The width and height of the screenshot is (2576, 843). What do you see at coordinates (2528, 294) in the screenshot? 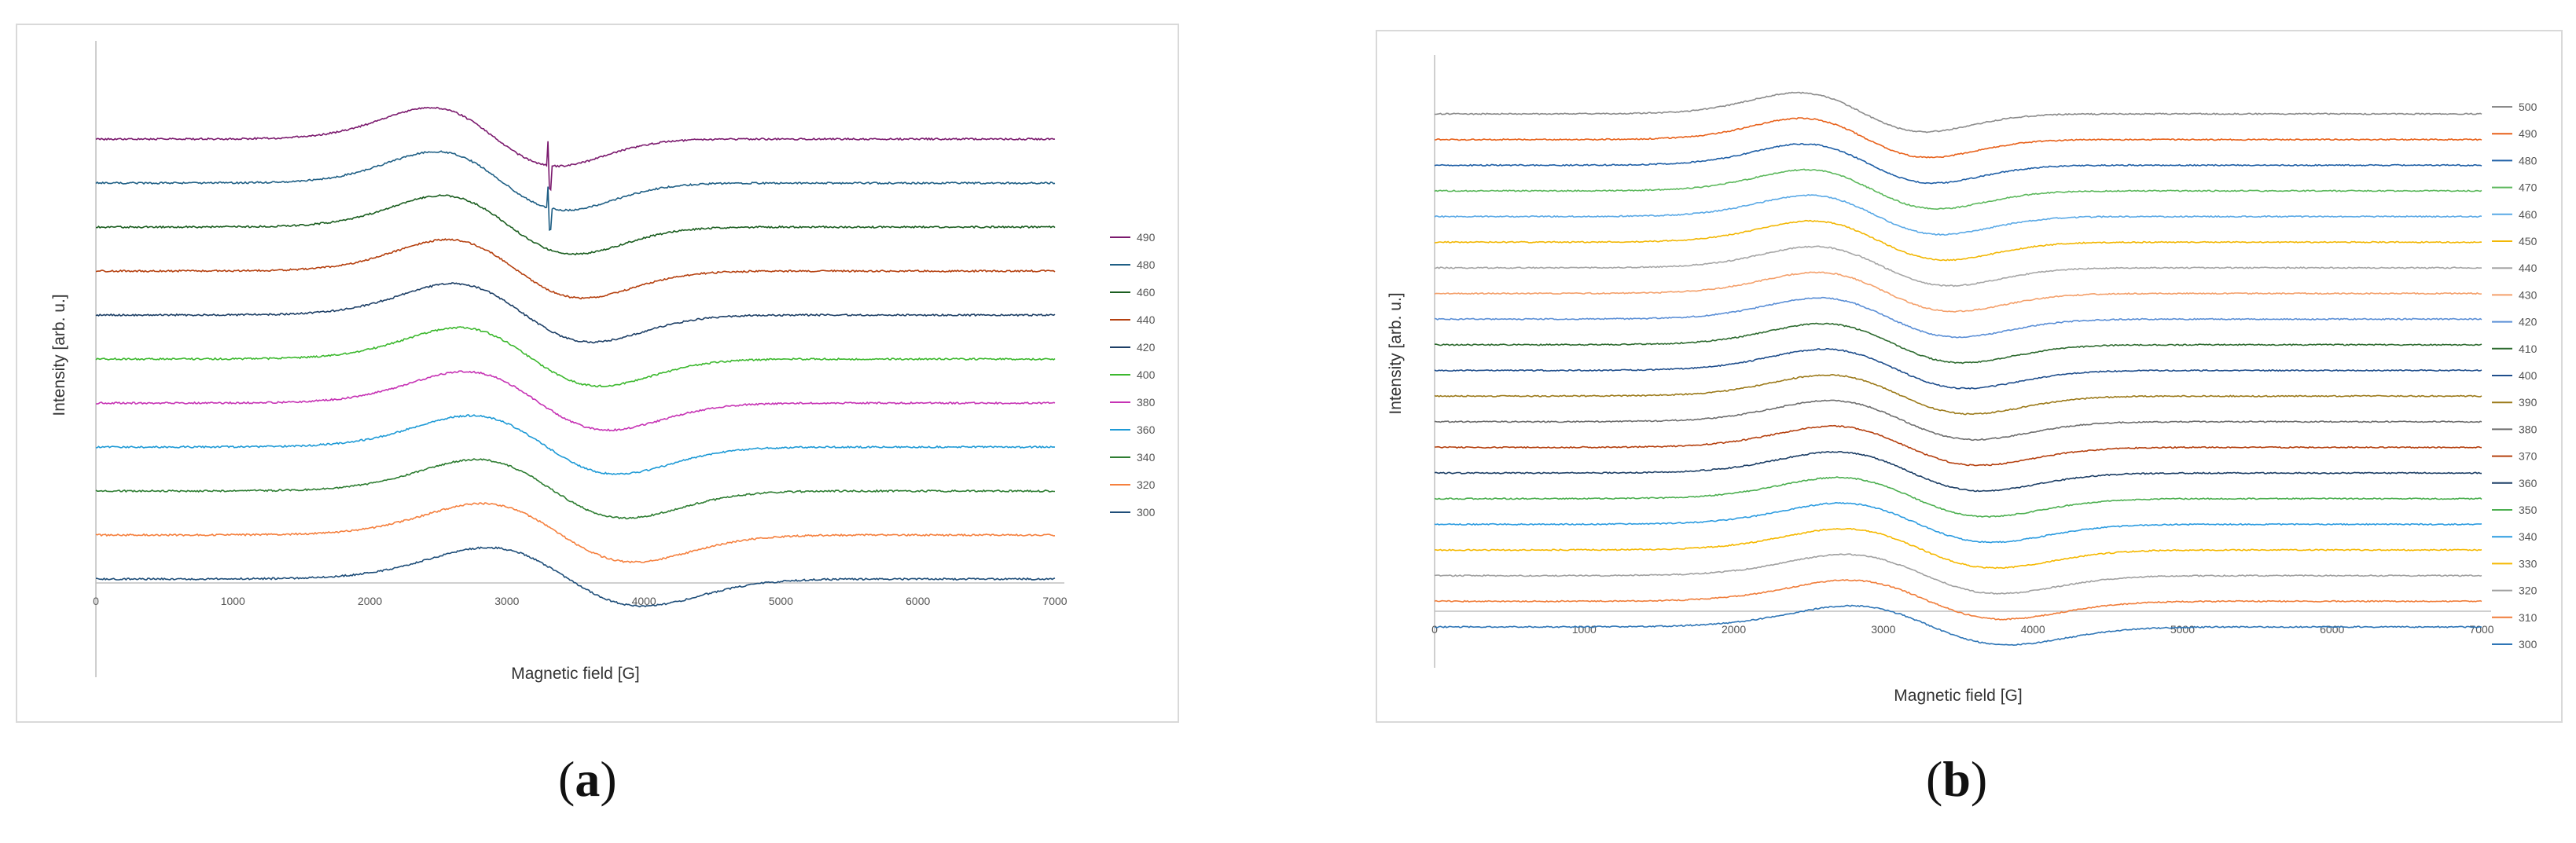
I see `legend-entry-430: 430` at bounding box center [2528, 294].